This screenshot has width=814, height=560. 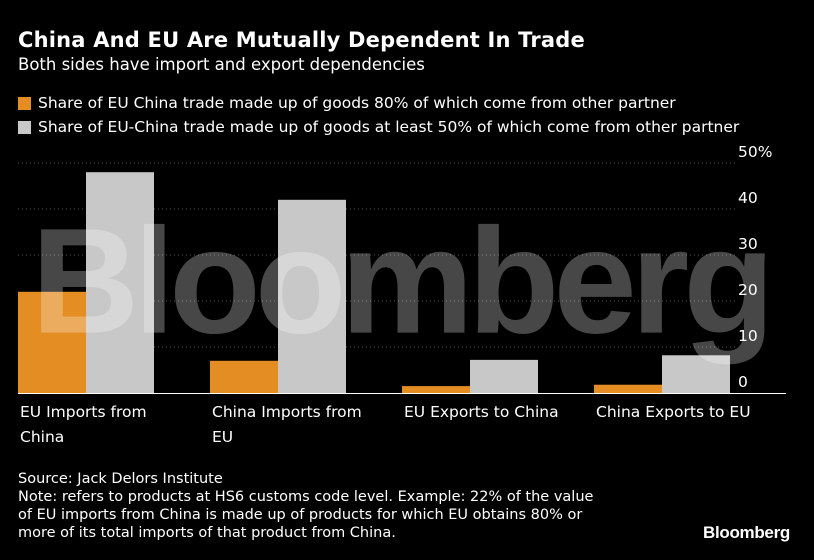 I want to click on category-label-1-line-1: EU, so click(x=222, y=437).